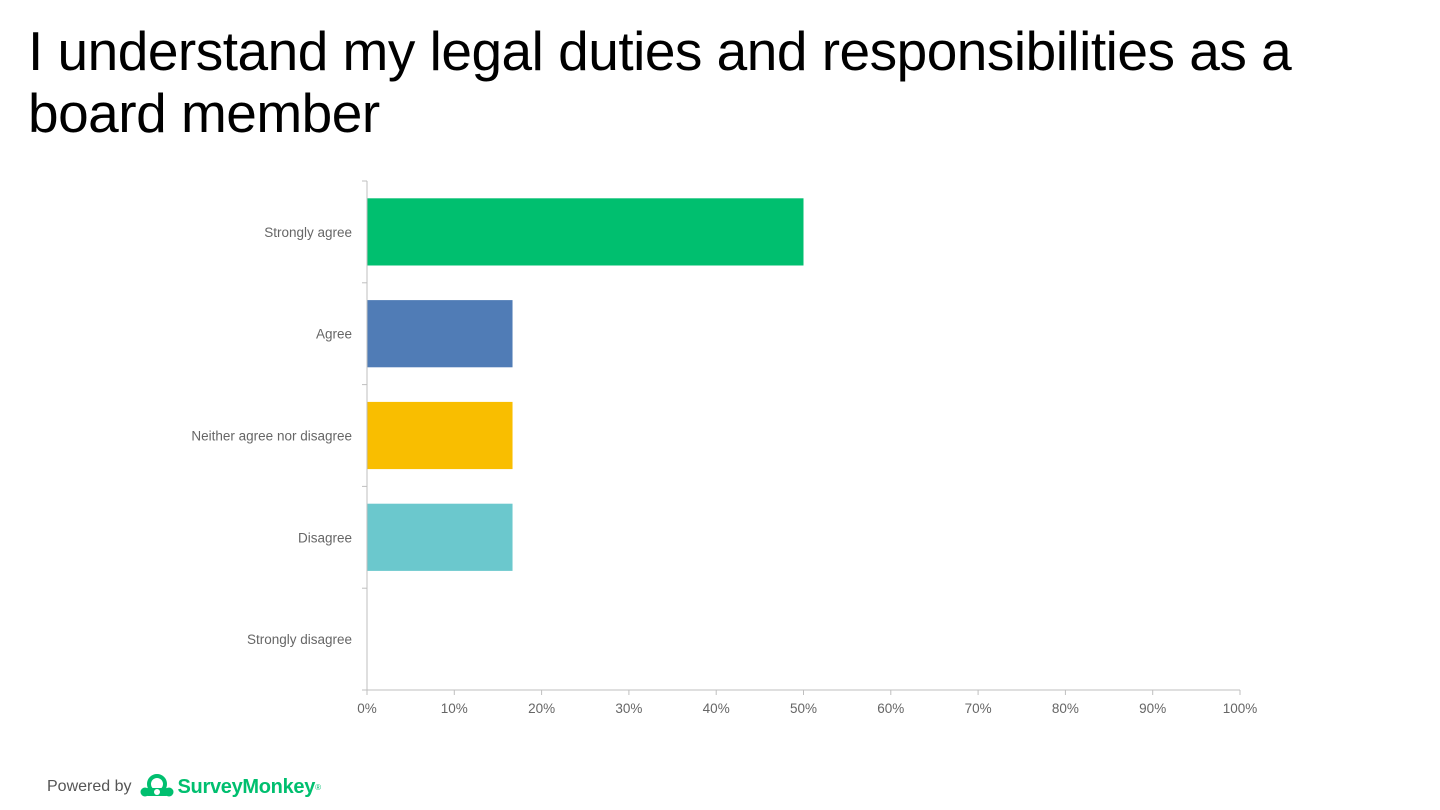  I want to click on x-tick-label-5: 50%, so click(803, 708).